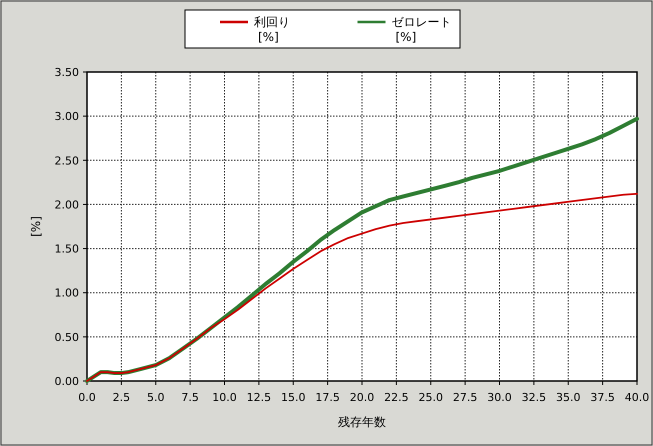 The image size is (653, 446). Describe the element at coordinates (534, 397) in the screenshot. I see `x-tick-label: 32.5` at that location.